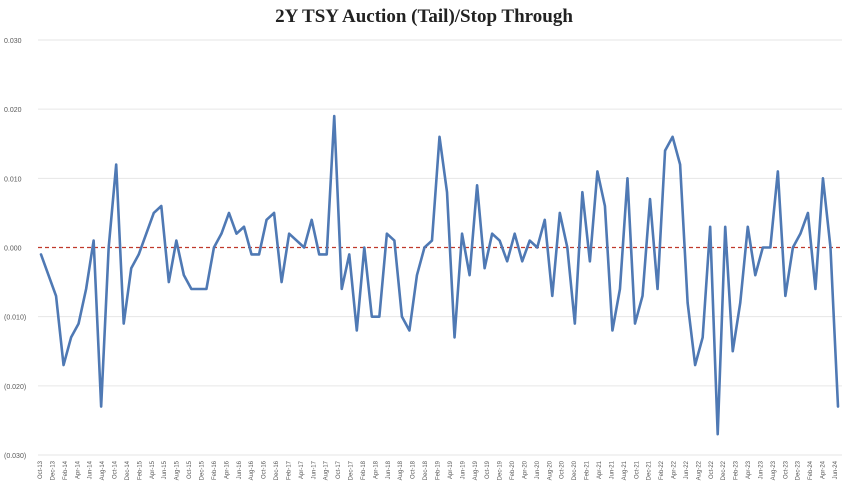 The width and height of the screenshot is (848, 490). I want to click on x-tick-label: Aug-16, so click(252, 470).